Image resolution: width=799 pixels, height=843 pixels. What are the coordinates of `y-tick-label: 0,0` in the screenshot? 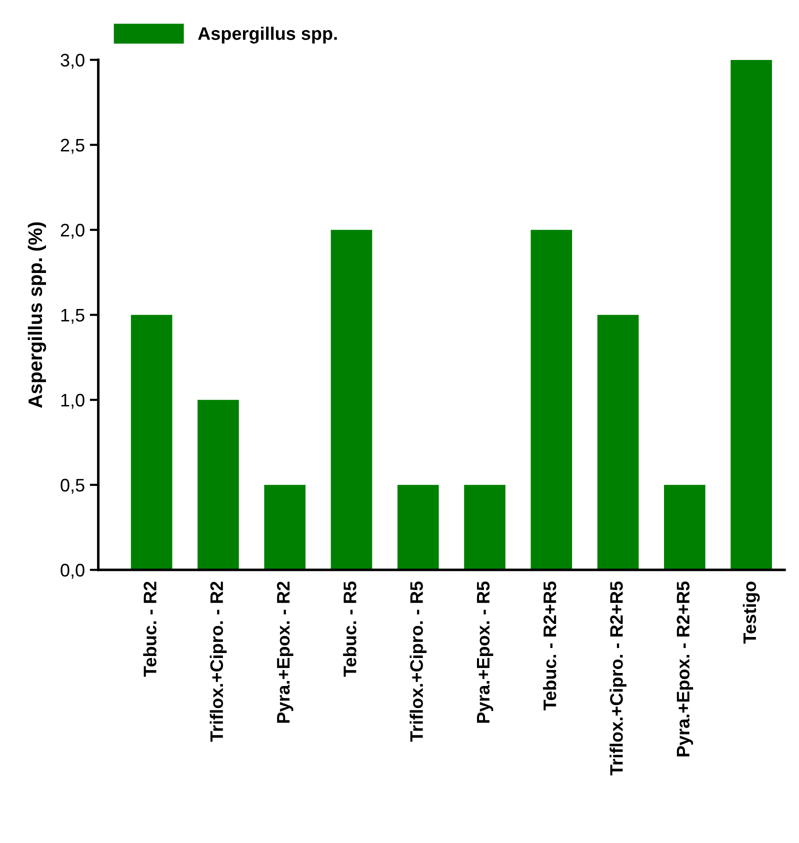 It's located at (72, 571).